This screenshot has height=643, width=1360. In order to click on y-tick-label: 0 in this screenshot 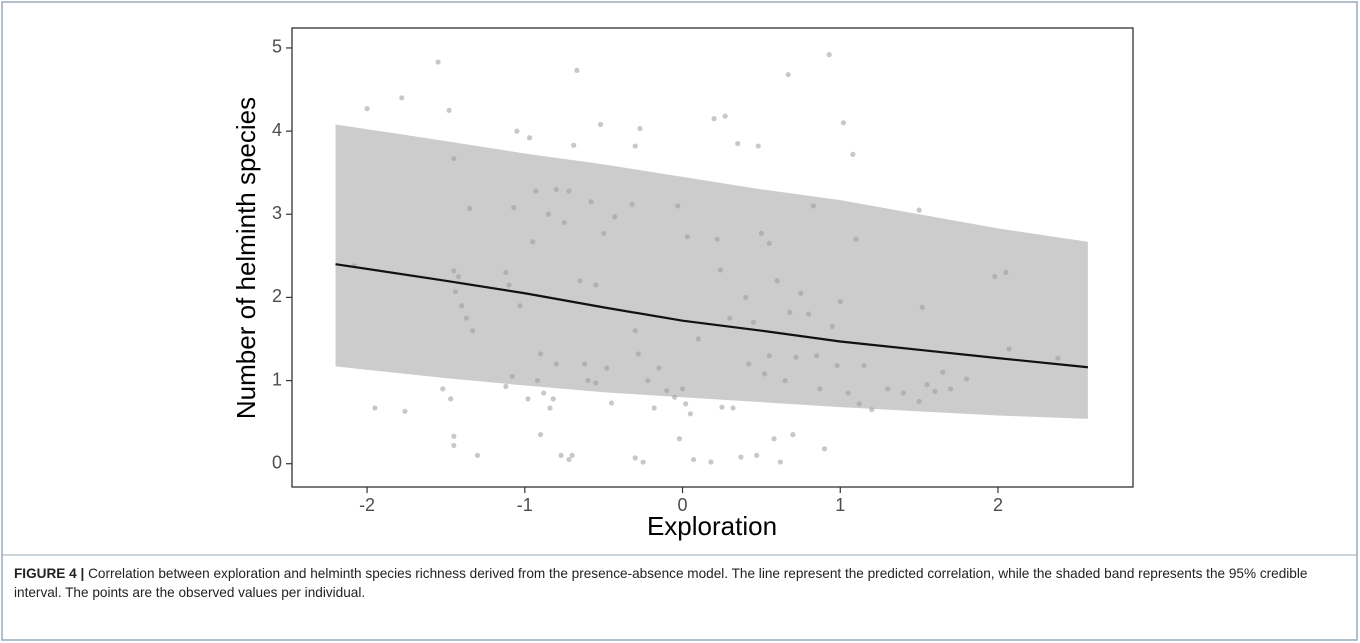, I will do `click(277, 462)`.